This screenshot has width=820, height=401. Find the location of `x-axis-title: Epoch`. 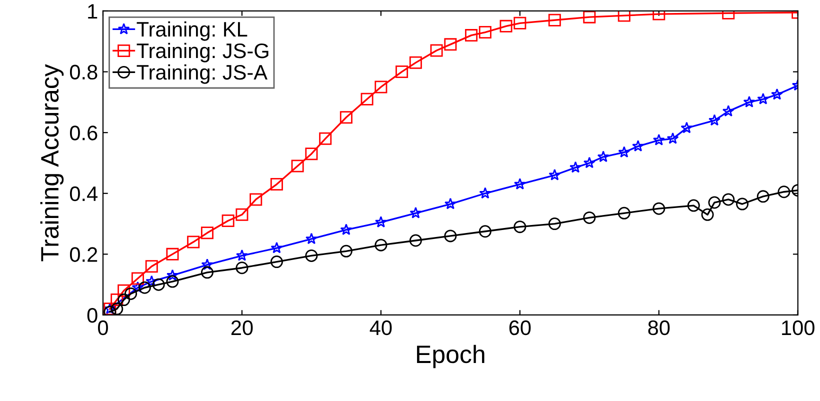

x-axis-title: Epoch is located at coordinates (450, 356).